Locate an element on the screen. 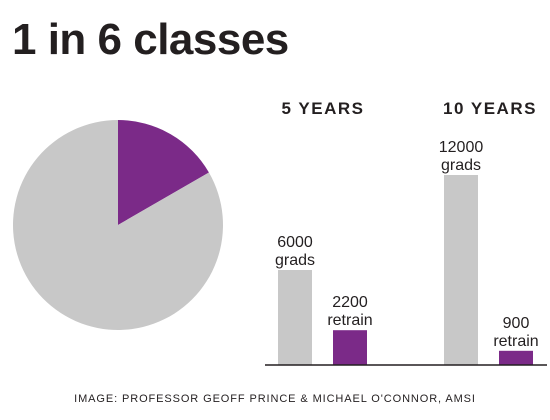  pie-slice-highlight is located at coordinates (163, 172).